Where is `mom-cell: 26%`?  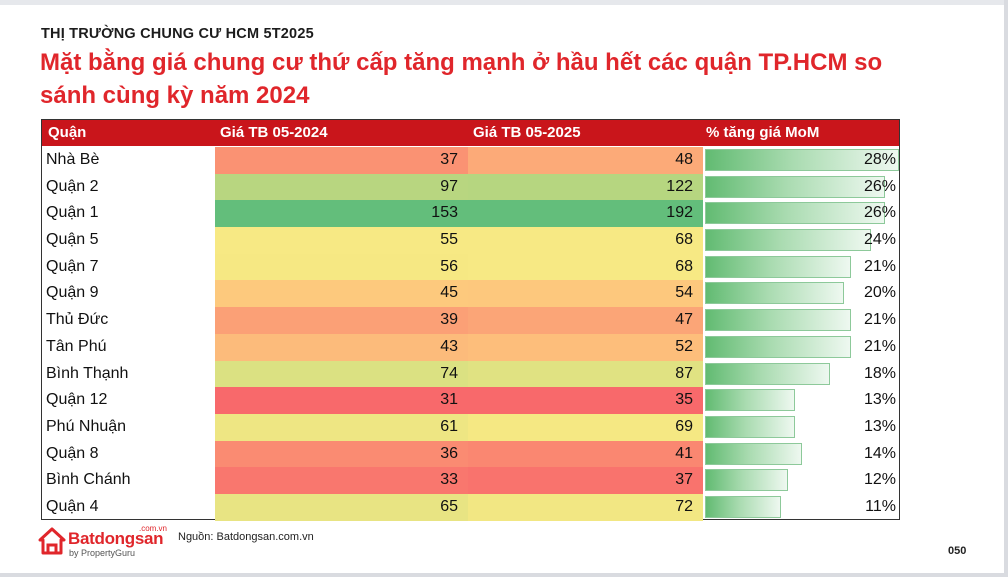
mom-cell: 26% is located at coordinates (801, 187).